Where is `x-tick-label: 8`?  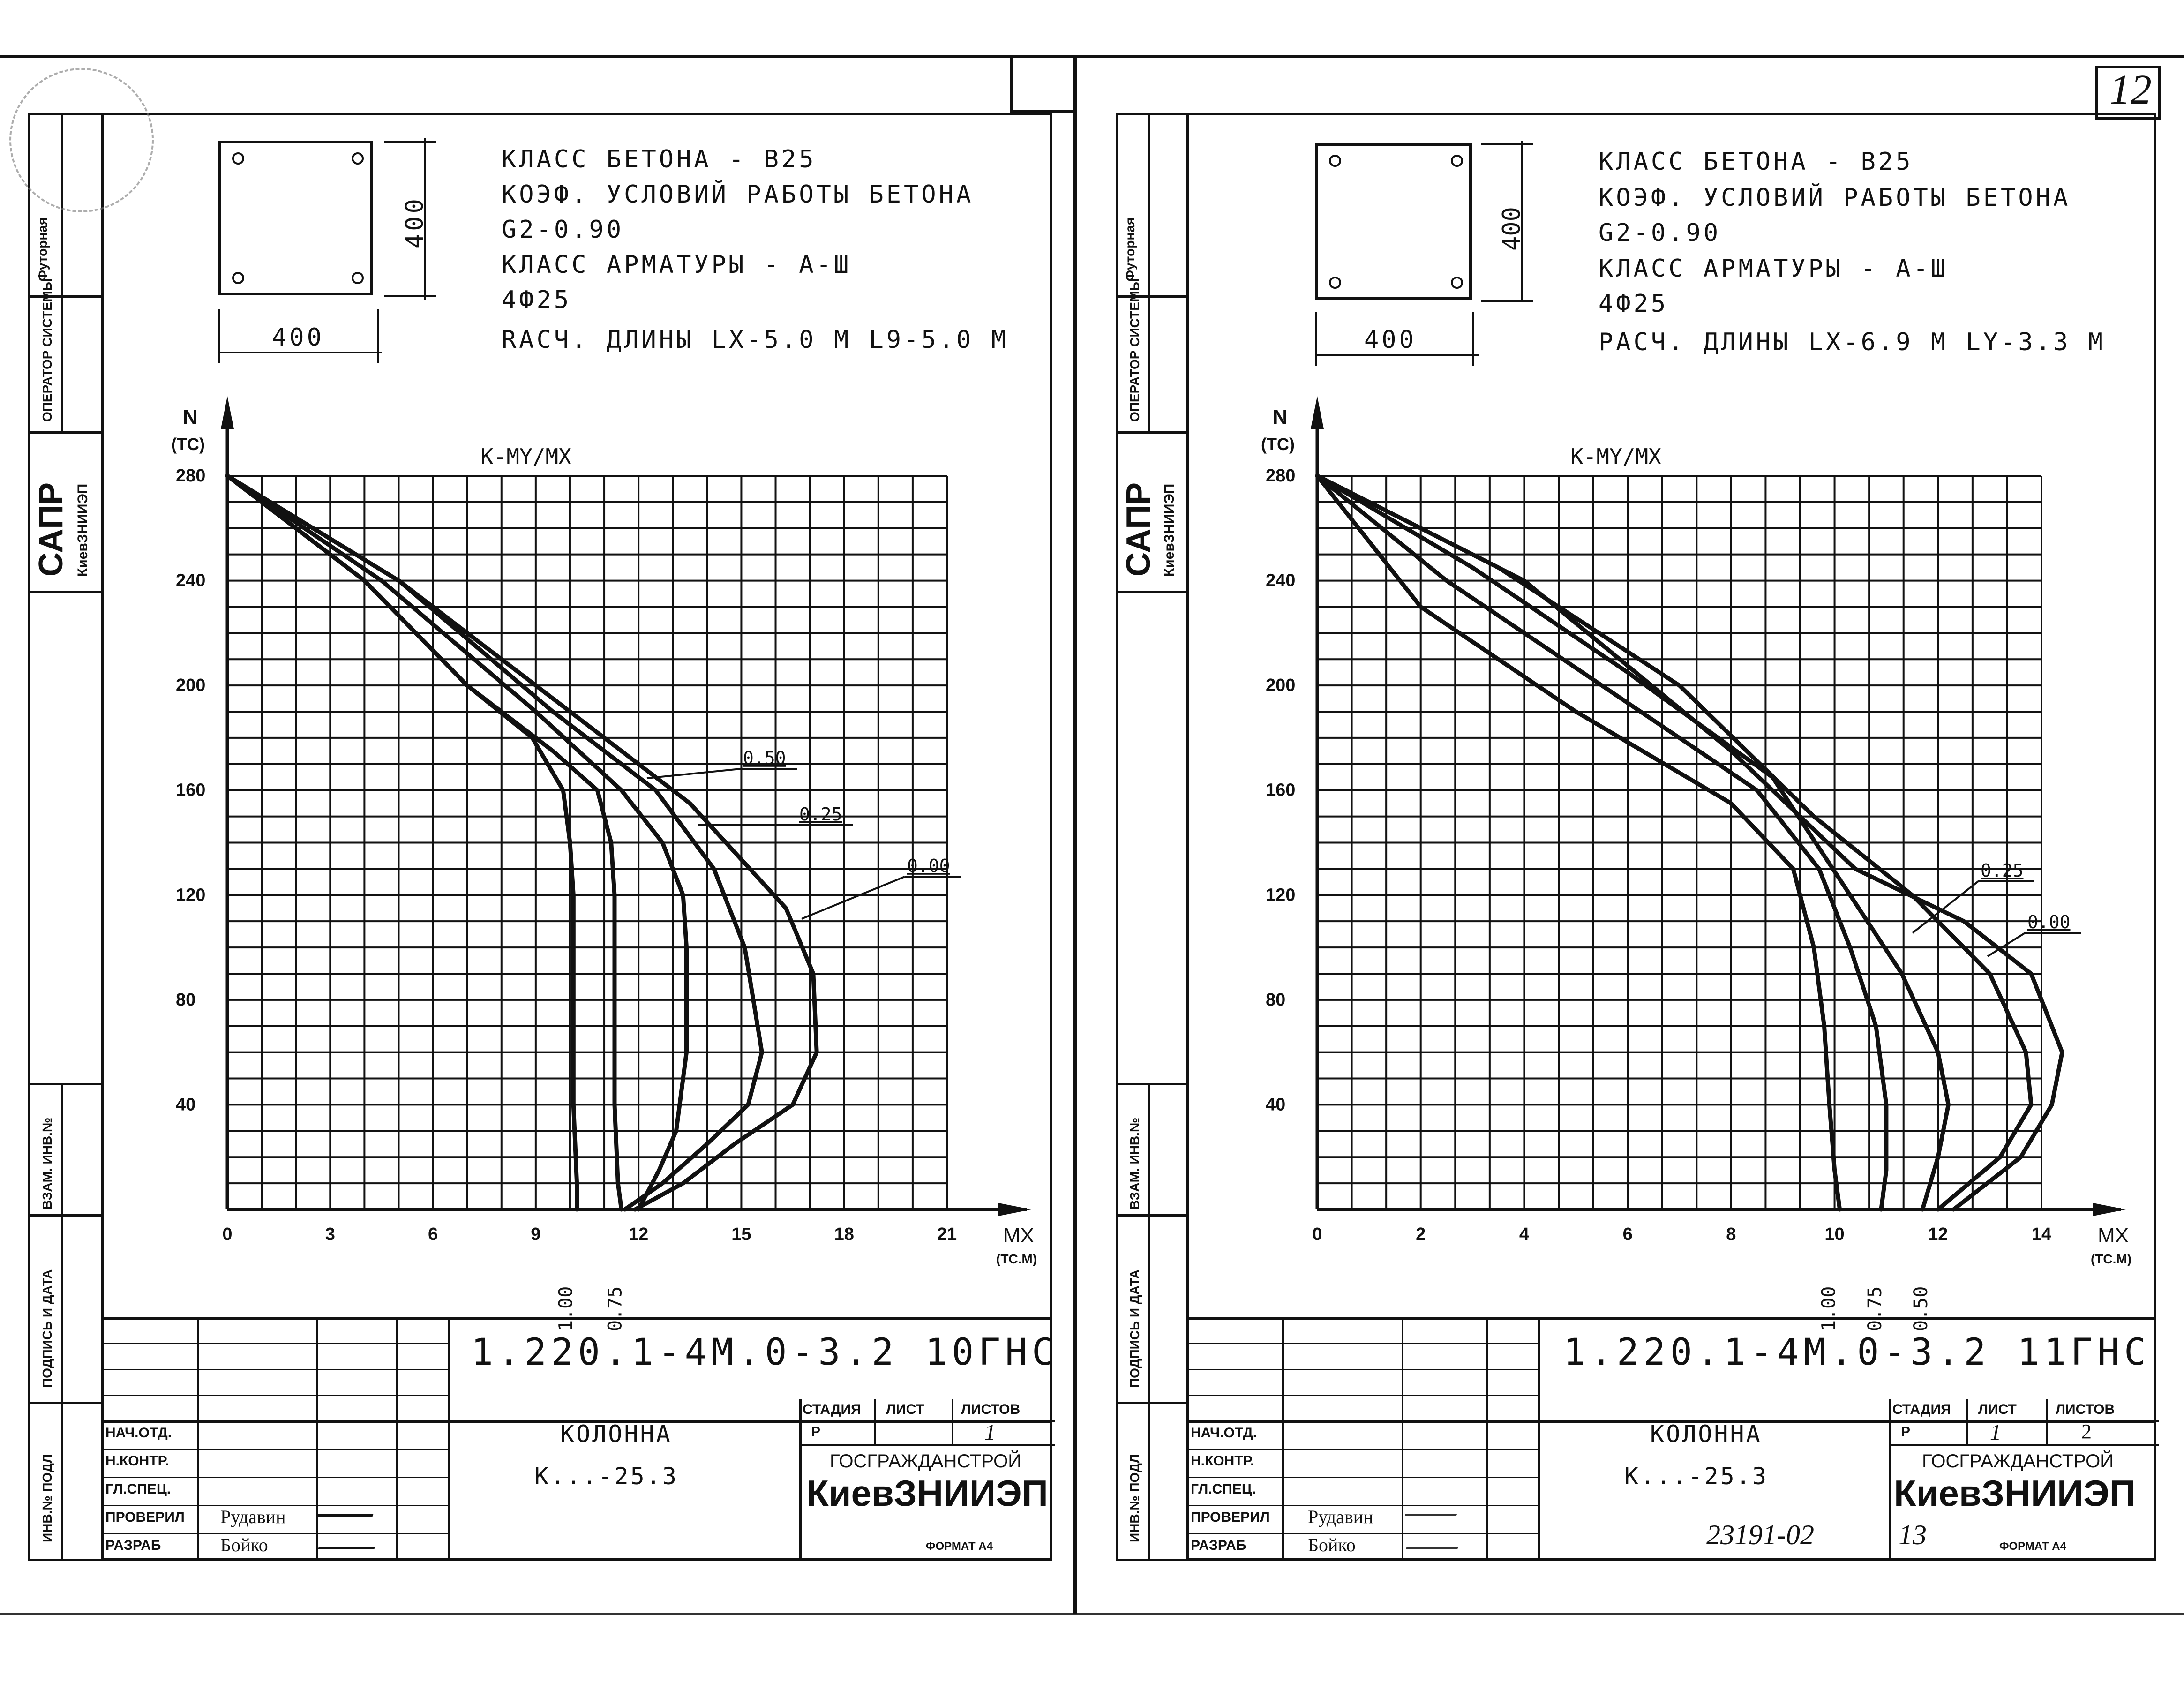
x-tick-label: 8 is located at coordinates (1731, 1234).